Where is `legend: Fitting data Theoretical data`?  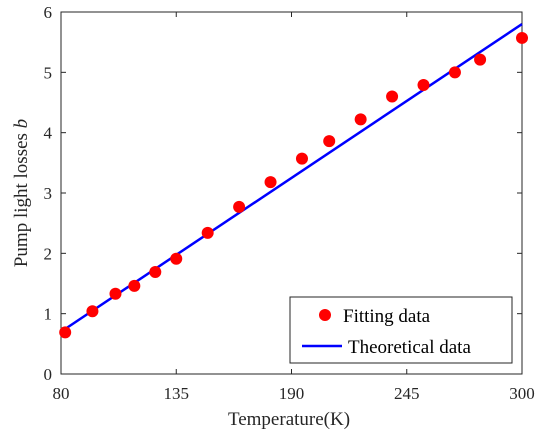 legend: Fitting data Theoretical data is located at coordinates (401, 330).